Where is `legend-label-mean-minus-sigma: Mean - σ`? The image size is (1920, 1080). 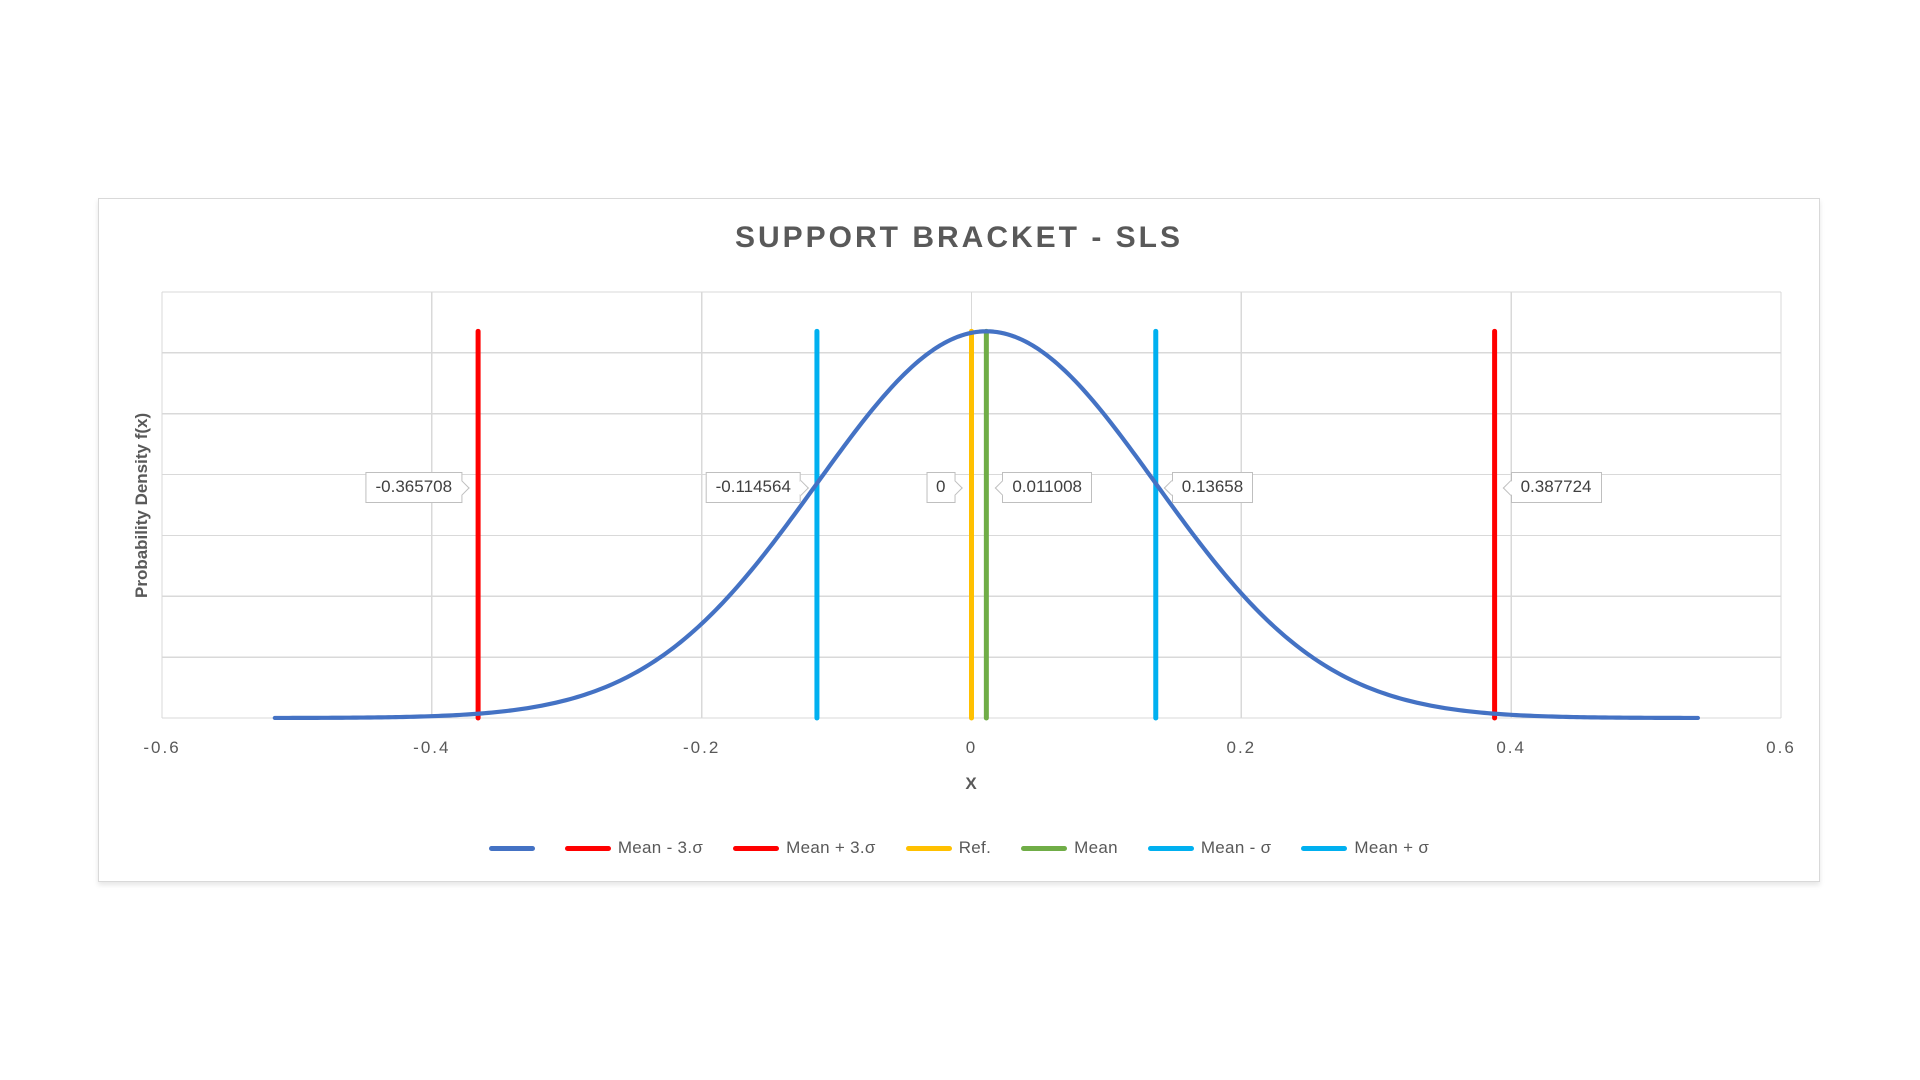 legend-label-mean-minus-sigma: Mean - σ is located at coordinates (1236, 847).